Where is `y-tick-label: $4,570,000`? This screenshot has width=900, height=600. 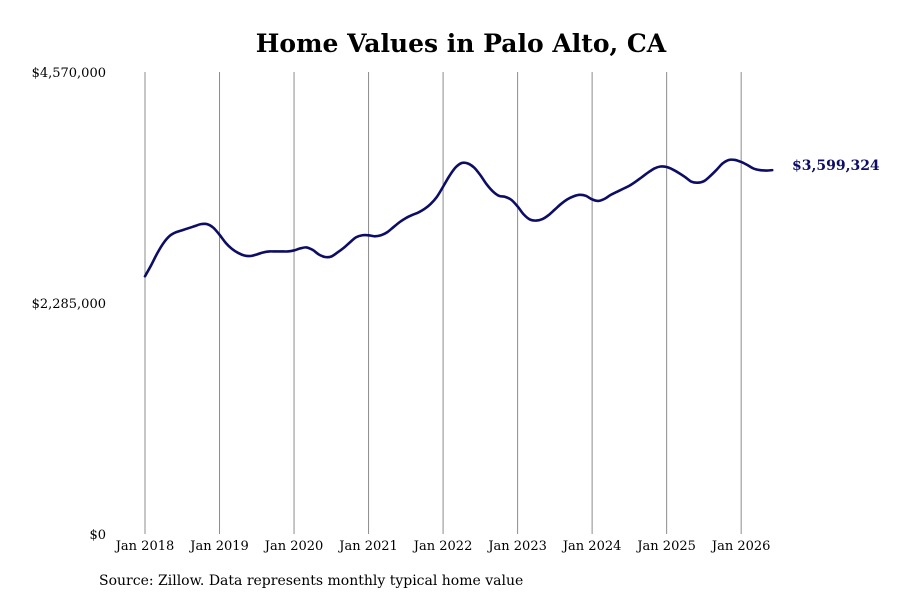
y-tick-label: $4,570,000 is located at coordinates (69, 73).